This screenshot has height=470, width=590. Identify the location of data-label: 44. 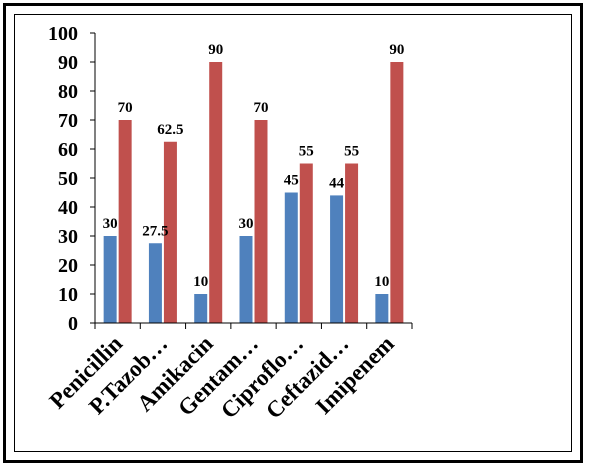
(337, 183).